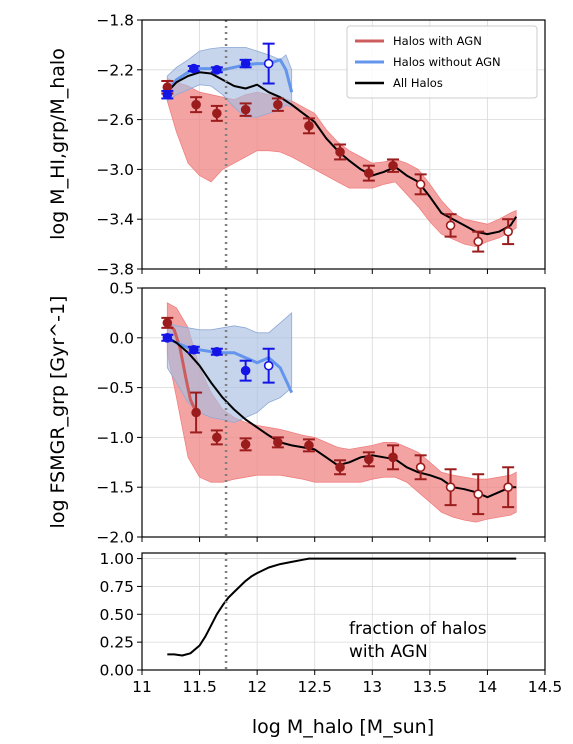 The height and width of the screenshot is (744, 573). I want to click on x-tick-label: 12, so click(257, 687).